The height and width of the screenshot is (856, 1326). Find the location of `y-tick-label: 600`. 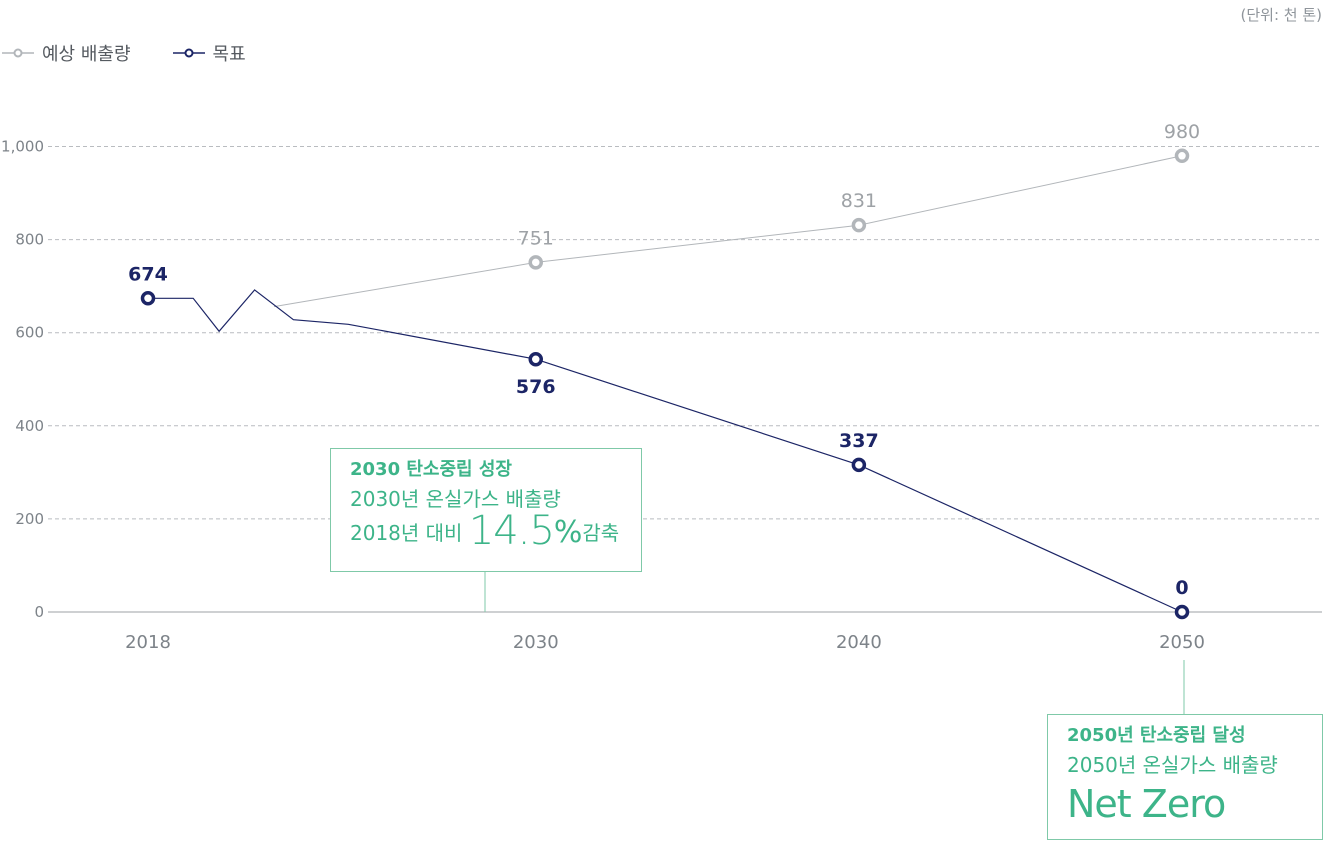

y-tick-label: 600 is located at coordinates (29, 333).